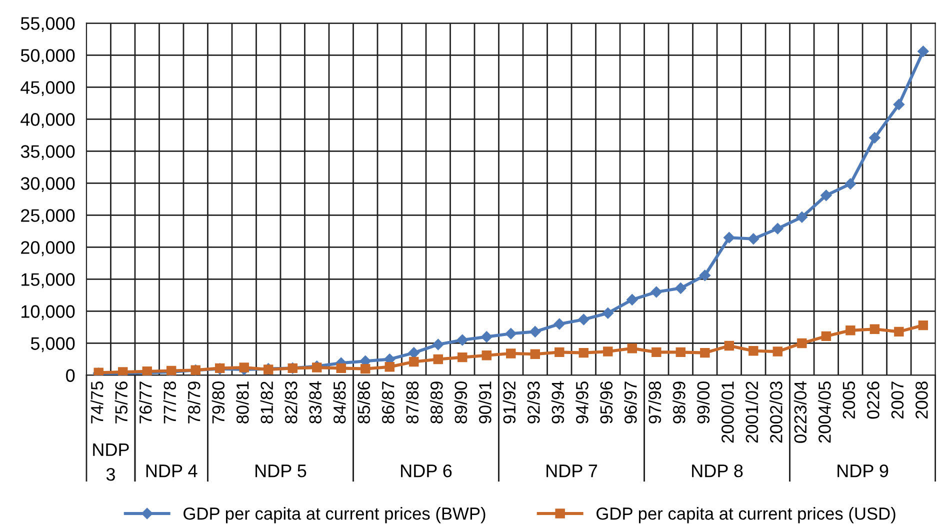  What do you see at coordinates (582, 403) in the screenshot?
I see `x-tick-label: 94/95` at bounding box center [582, 403].